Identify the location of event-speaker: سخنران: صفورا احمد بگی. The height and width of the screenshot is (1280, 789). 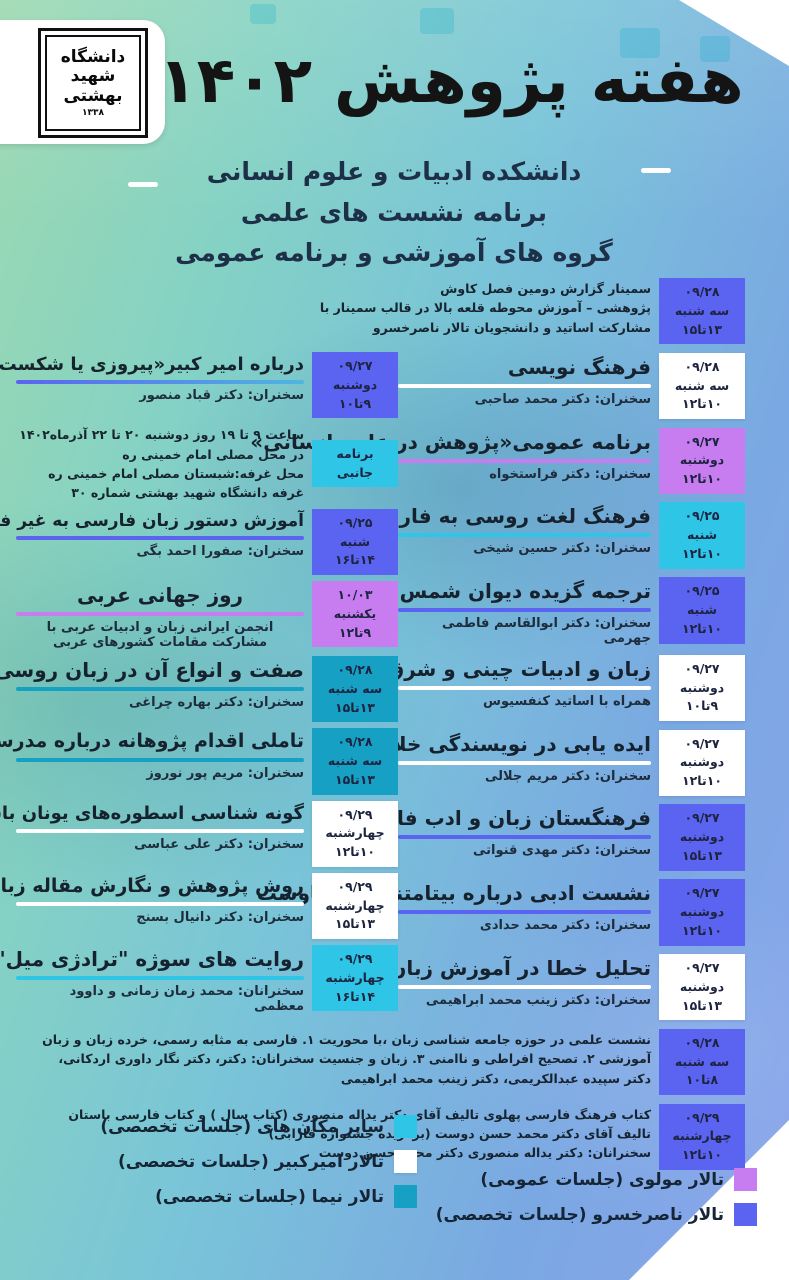
(220, 551).